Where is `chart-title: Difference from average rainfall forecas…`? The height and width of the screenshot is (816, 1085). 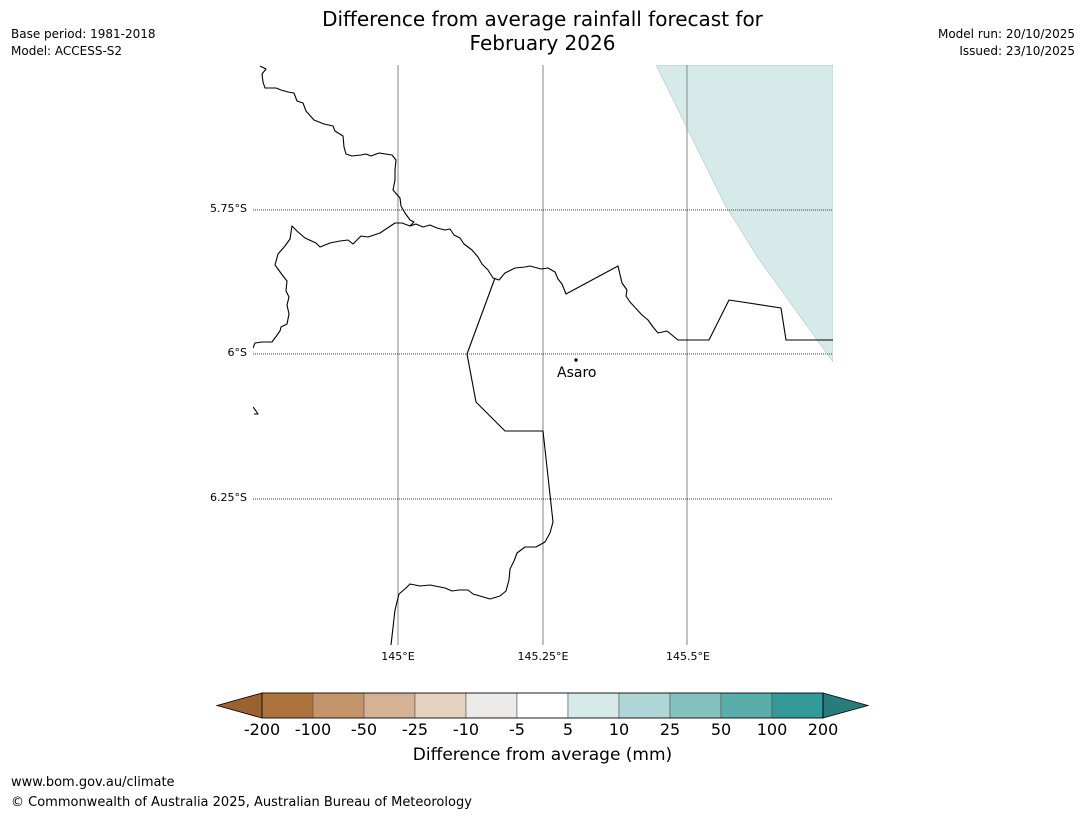
chart-title: Difference from average rainfall forecas… is located at coordinates (542, 31).